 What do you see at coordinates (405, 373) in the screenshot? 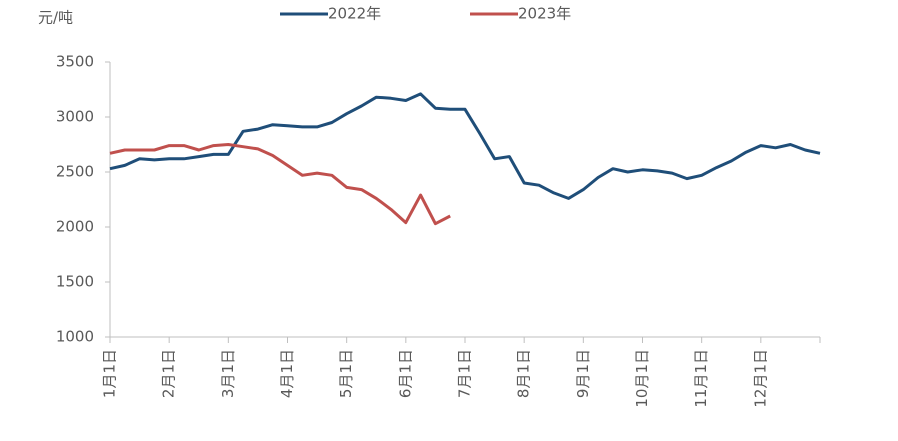
I see `x-tick-label: 6月1日` at bounding box center [405, 373].